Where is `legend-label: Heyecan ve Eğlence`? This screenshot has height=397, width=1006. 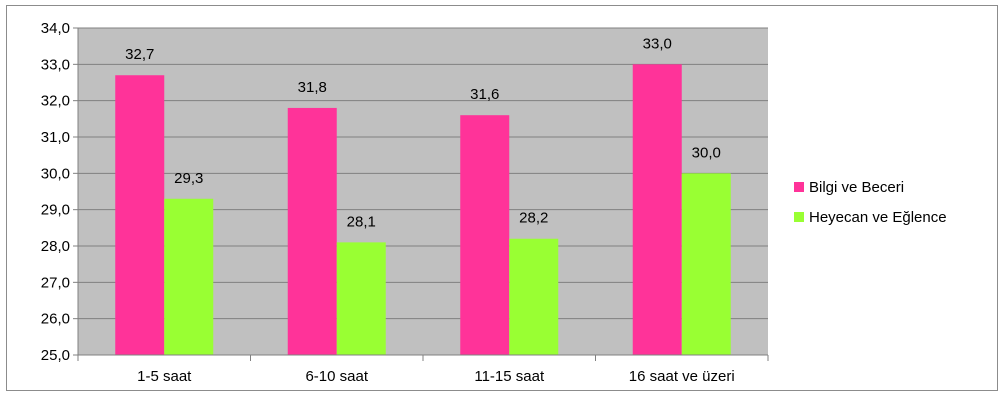
legend-label: Heyecan ve Eğlence is located at coordinates (878, 217).